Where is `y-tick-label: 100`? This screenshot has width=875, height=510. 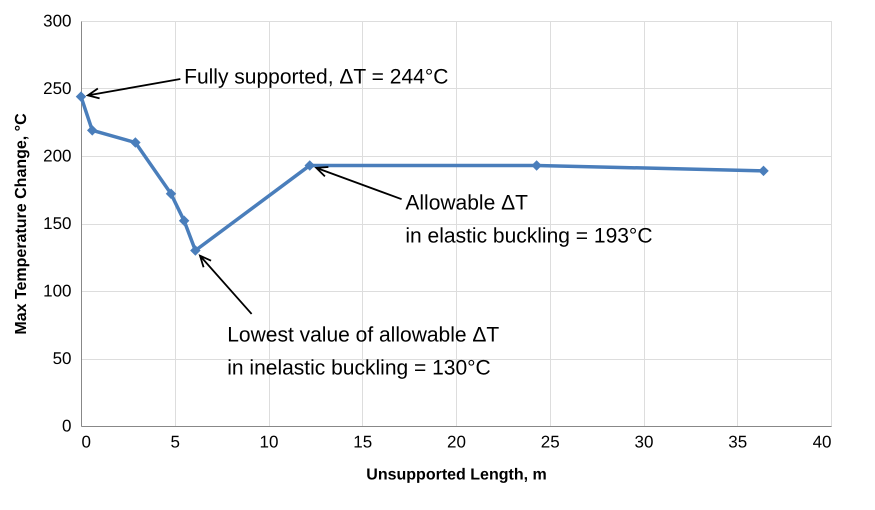 y-tick-label: 100 is located at coordinates (57, 291).